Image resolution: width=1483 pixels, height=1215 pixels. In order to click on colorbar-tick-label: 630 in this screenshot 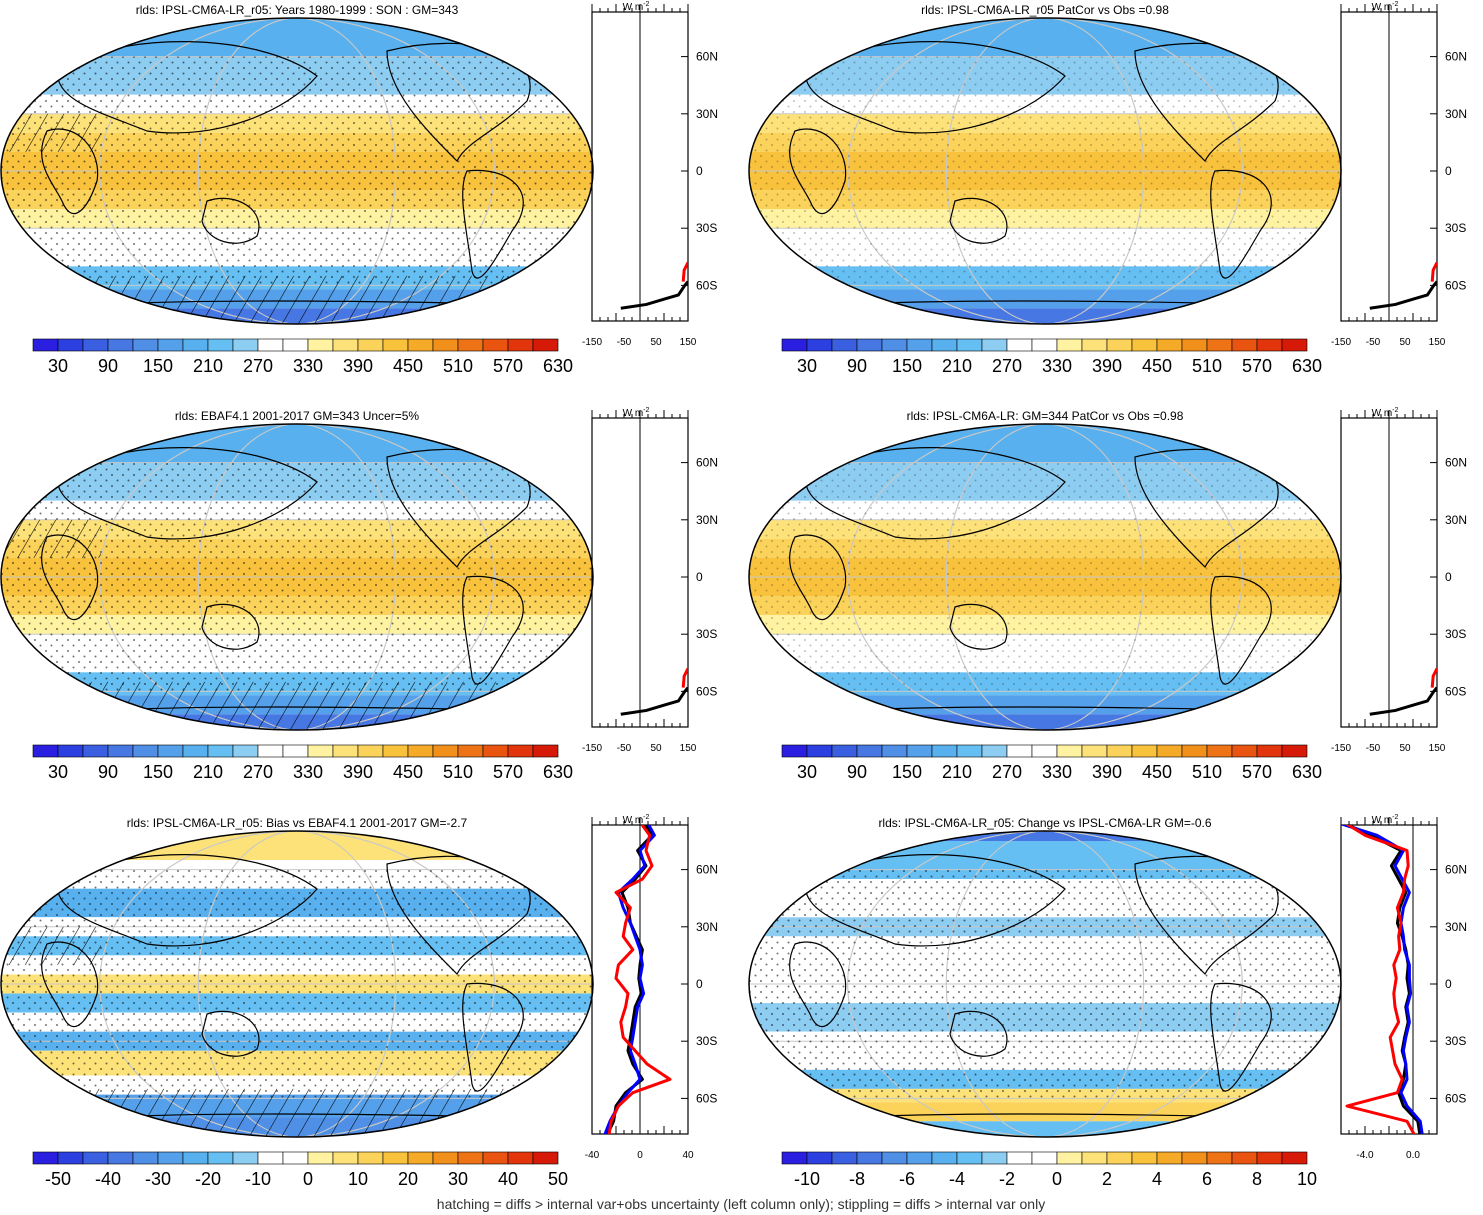, I will do `click(1307, 772)`.